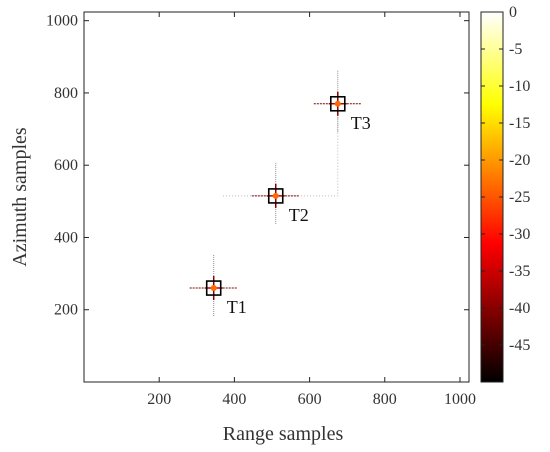 The height and width of the screenshot is (452, 550). Describe the element at coordinates (519, 308) in the screenshot. I see `colorbar-tick-label: -40` at that location.